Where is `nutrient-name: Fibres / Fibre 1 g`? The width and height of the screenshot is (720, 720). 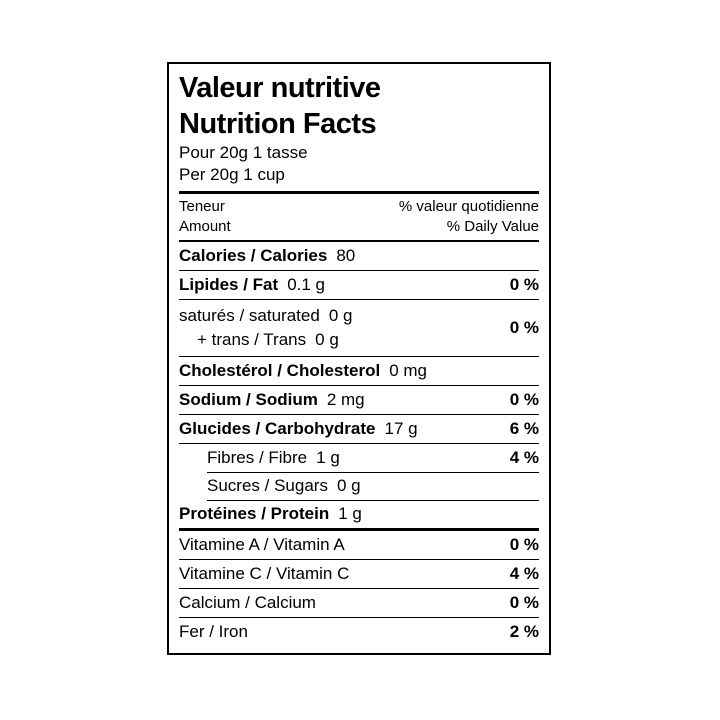 nutrient-name: Fibres / Fibre 1 g is located at coordinates (273, 457).